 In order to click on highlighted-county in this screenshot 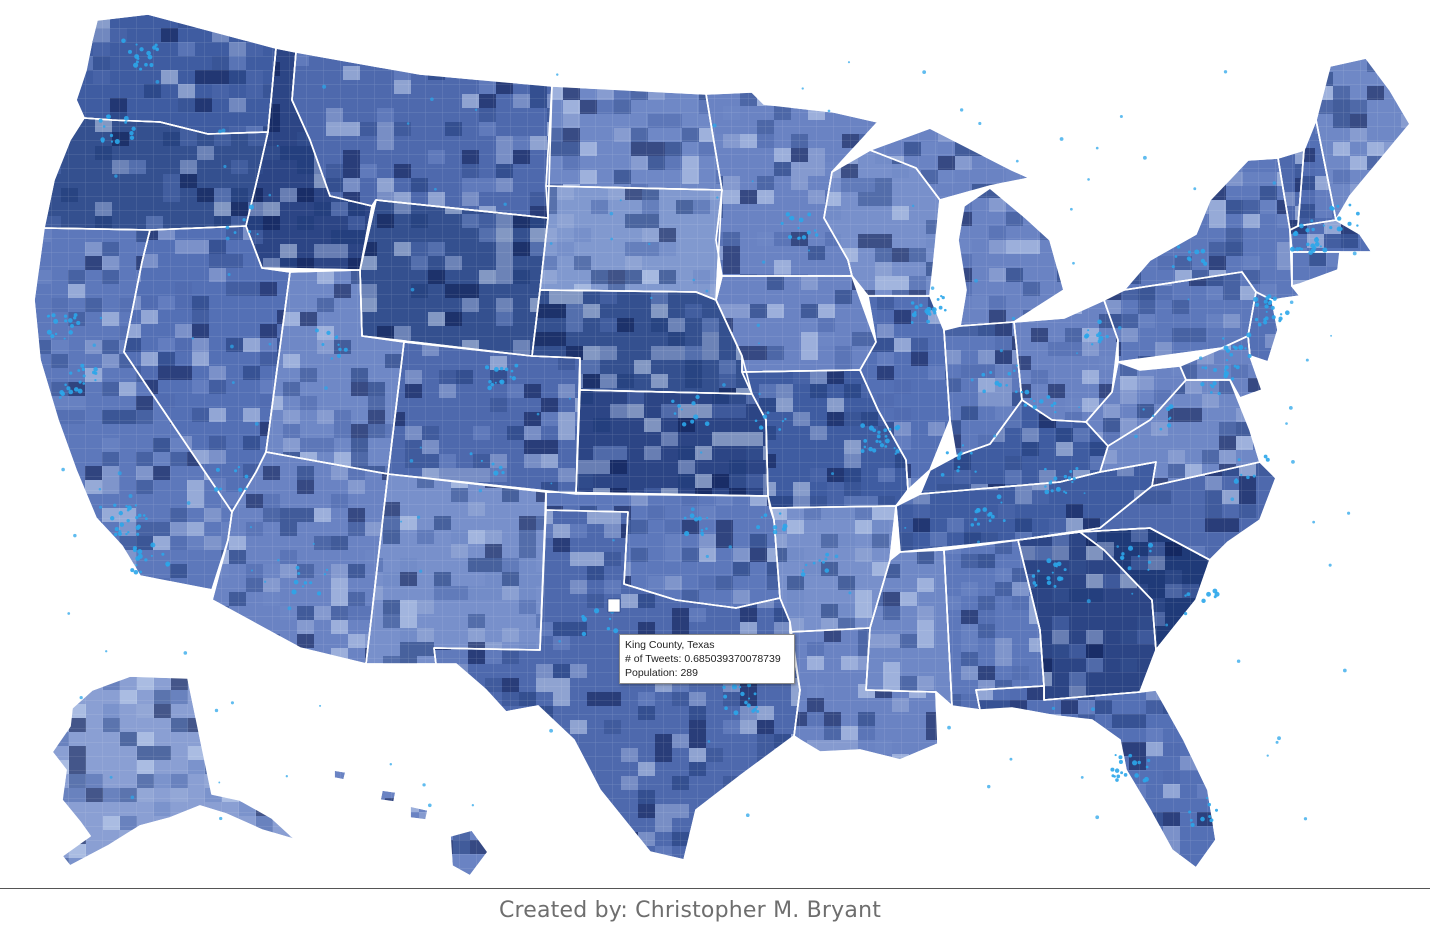, I will do `click(614, 605)`.